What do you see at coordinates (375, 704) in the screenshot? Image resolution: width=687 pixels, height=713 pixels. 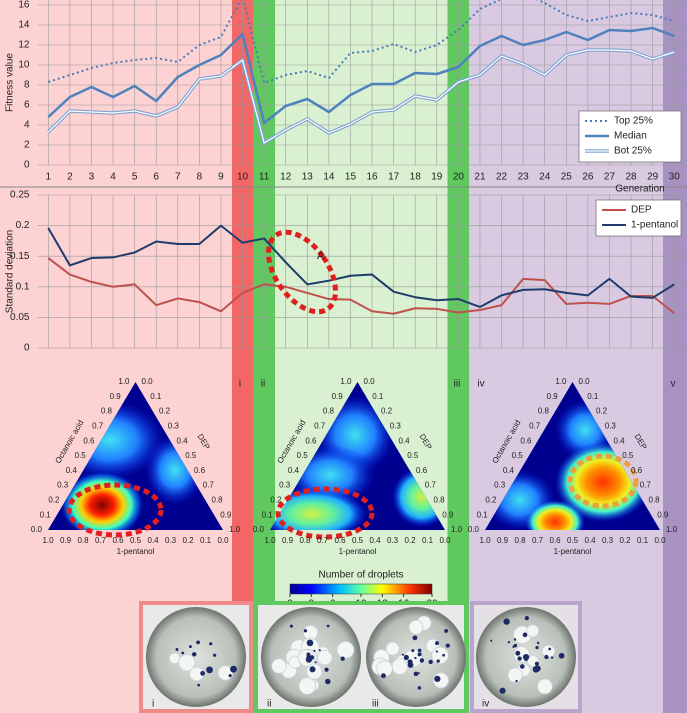 I see `photo-label: iii` at bounding box center [375, 704].